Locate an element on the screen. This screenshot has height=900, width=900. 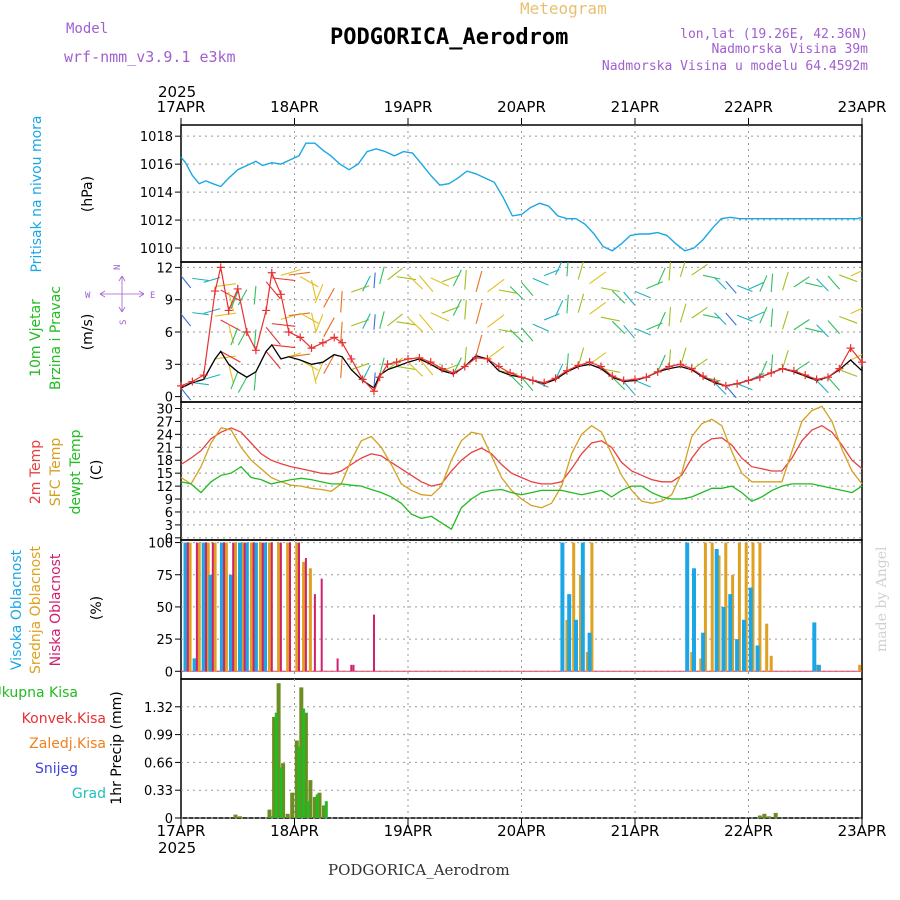
day-label-bottom: 20APR is located at coordinates (521, 831).